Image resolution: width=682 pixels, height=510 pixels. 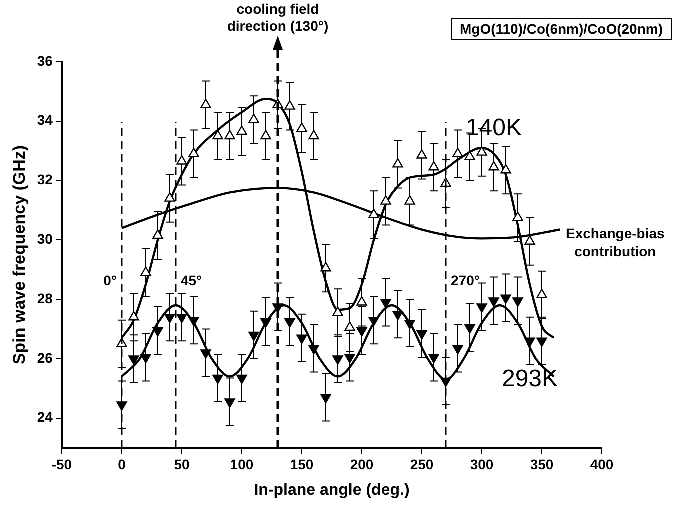 What do you see at coordinates (561, 29) in the screenshot?
I see `text: MgO(110)/Co(6nm)/CoO(20nm)` at bounding box center [561, 29].